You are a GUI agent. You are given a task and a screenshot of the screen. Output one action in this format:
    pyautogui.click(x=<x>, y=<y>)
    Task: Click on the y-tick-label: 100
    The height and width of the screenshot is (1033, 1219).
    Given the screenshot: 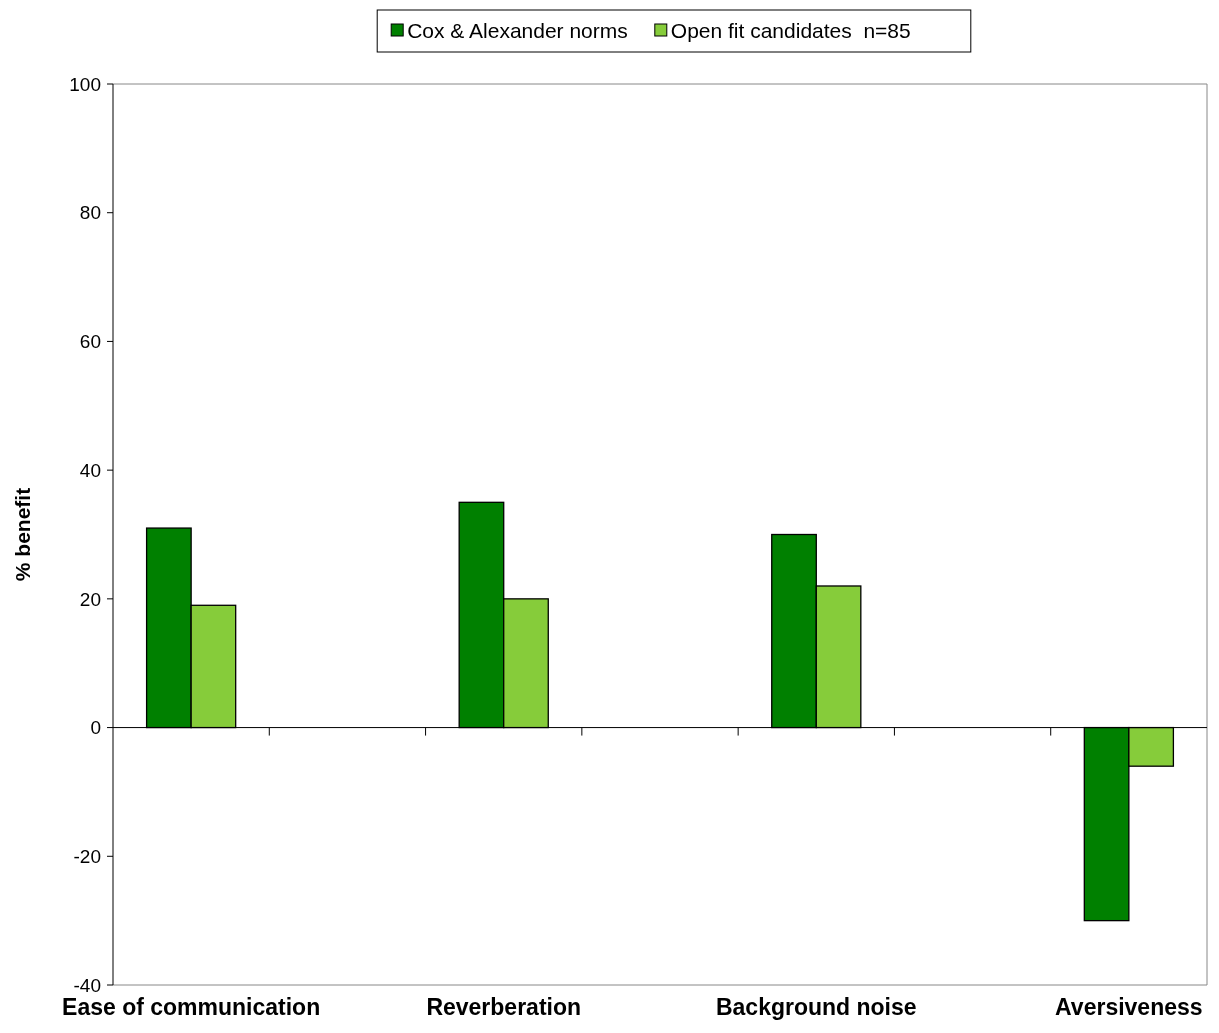 What is the action you would take?
    pyautogui.click(x=85, y=84)
    